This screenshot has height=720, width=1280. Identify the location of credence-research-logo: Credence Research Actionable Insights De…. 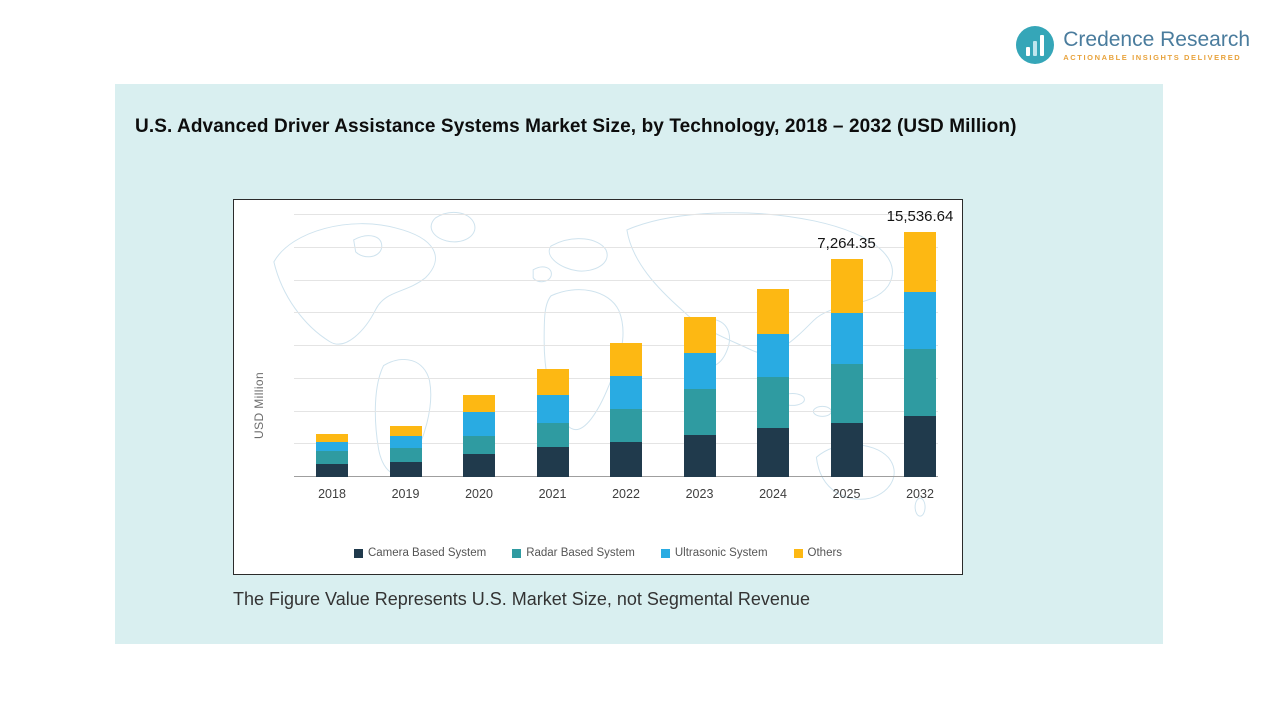
(1133, 45).